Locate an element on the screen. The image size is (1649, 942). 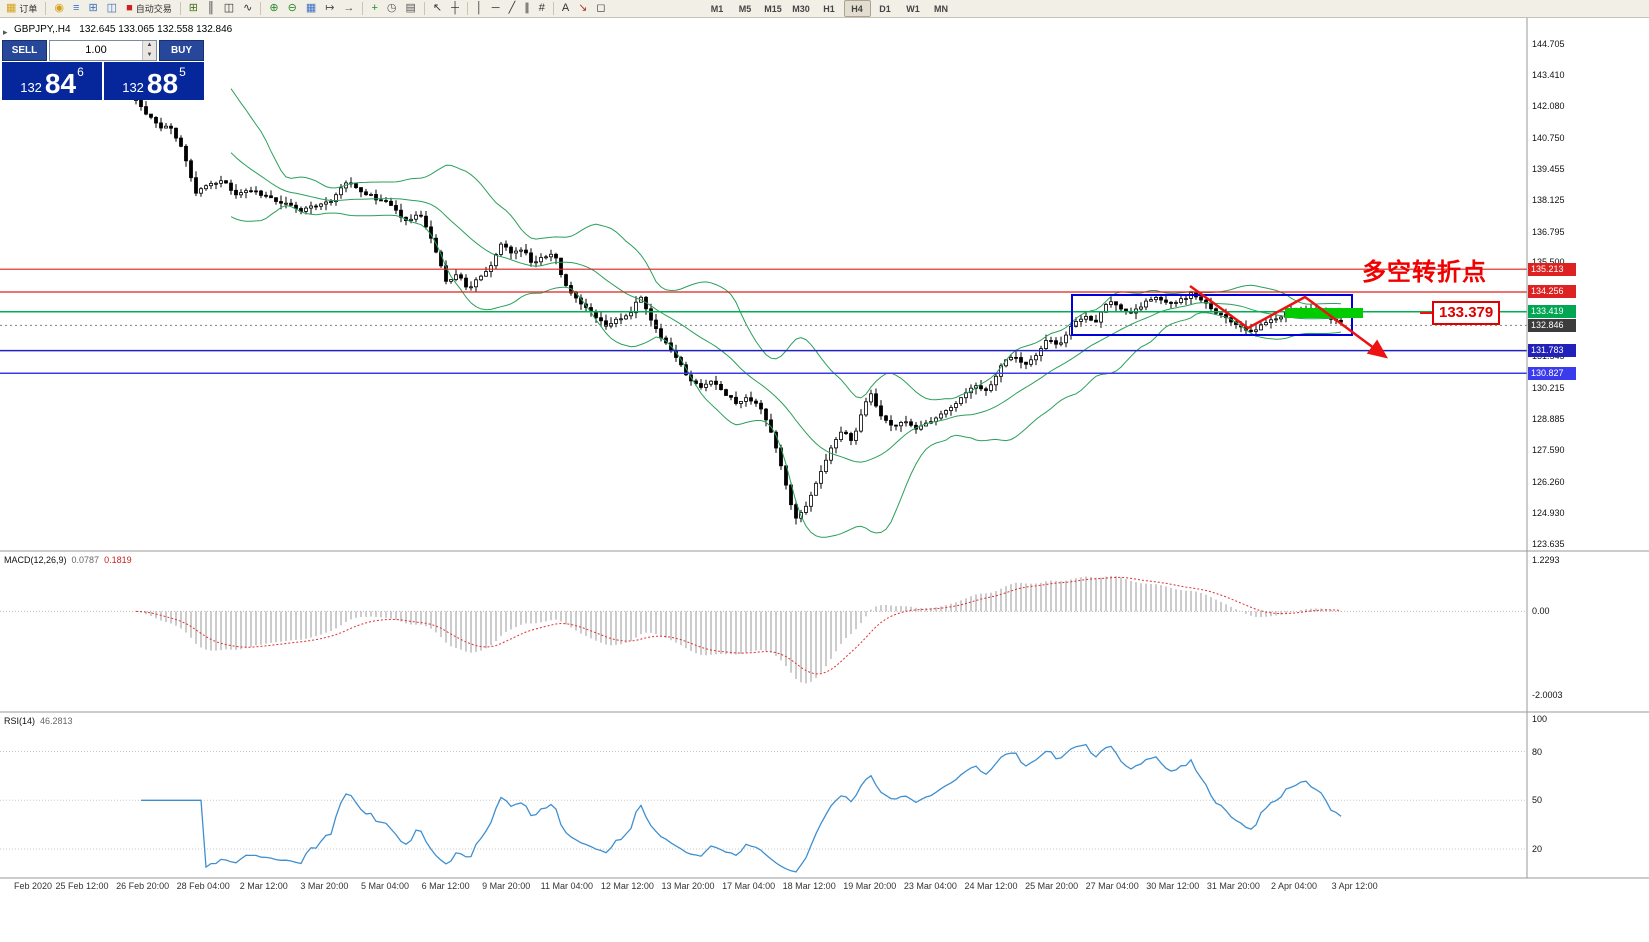
ohlc-values: 132.645 133.065 132.558 132.846 is located at coordinates (156, 29).